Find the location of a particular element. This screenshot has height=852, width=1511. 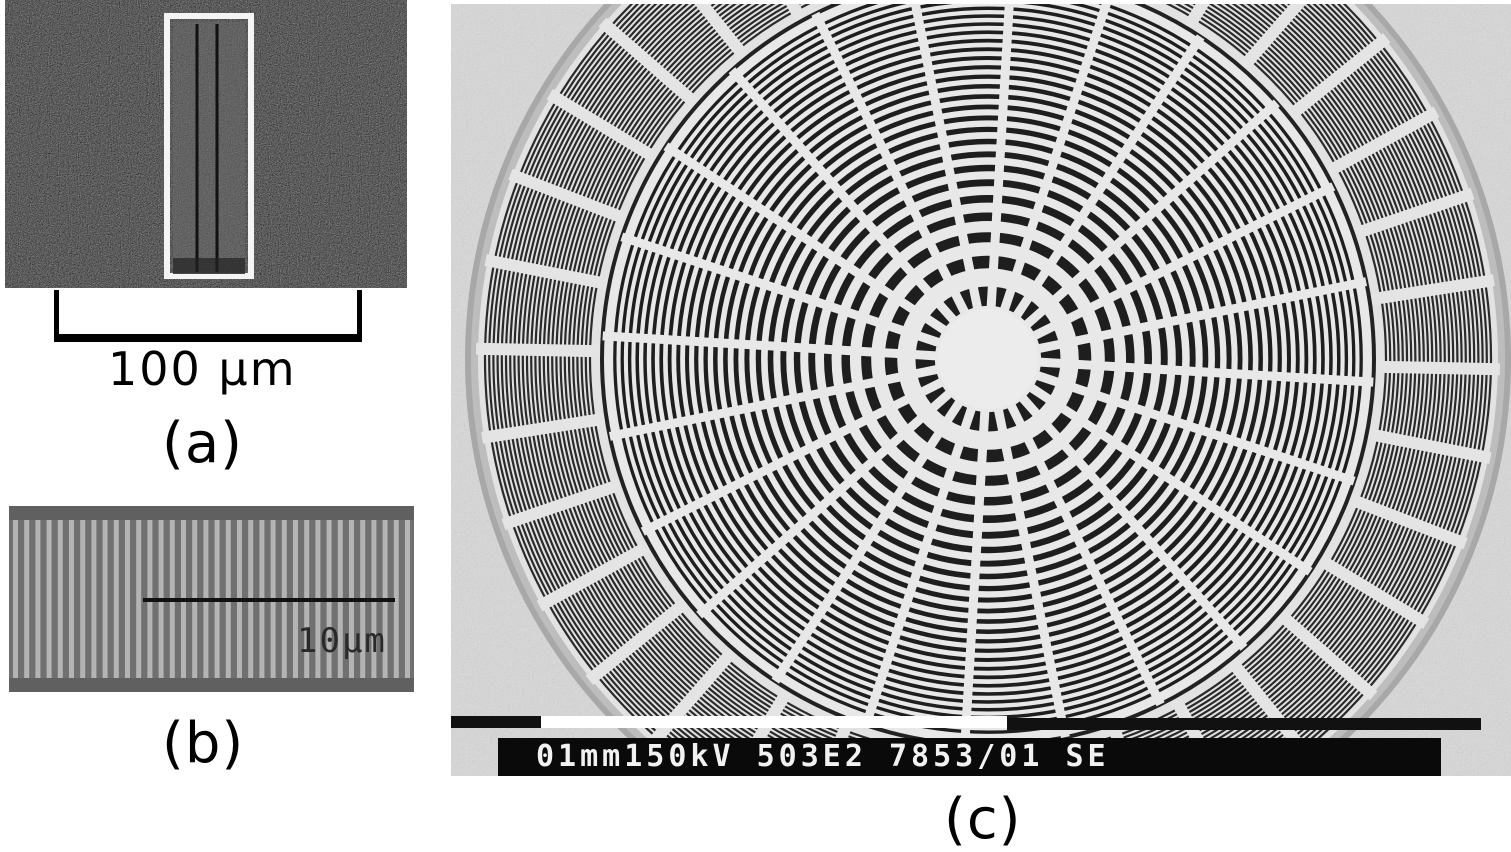

zone-ring is located at coordinates (988, 359).